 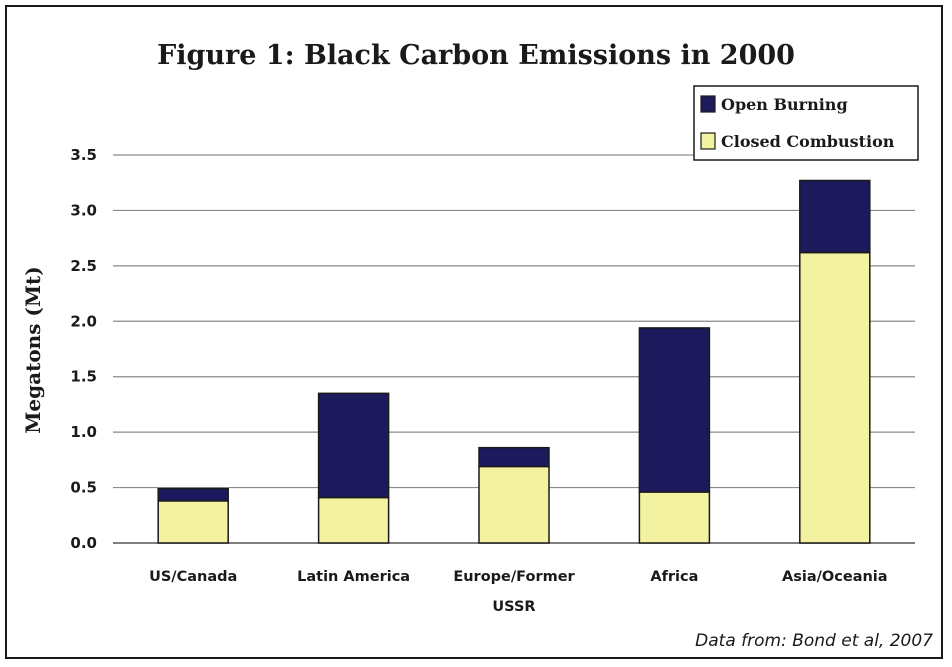 What do you see at coordinates (814, 641) in the screenshot?
I see `source-note: Data from: Bond et al, 2007` at bounding box center [814, 641].